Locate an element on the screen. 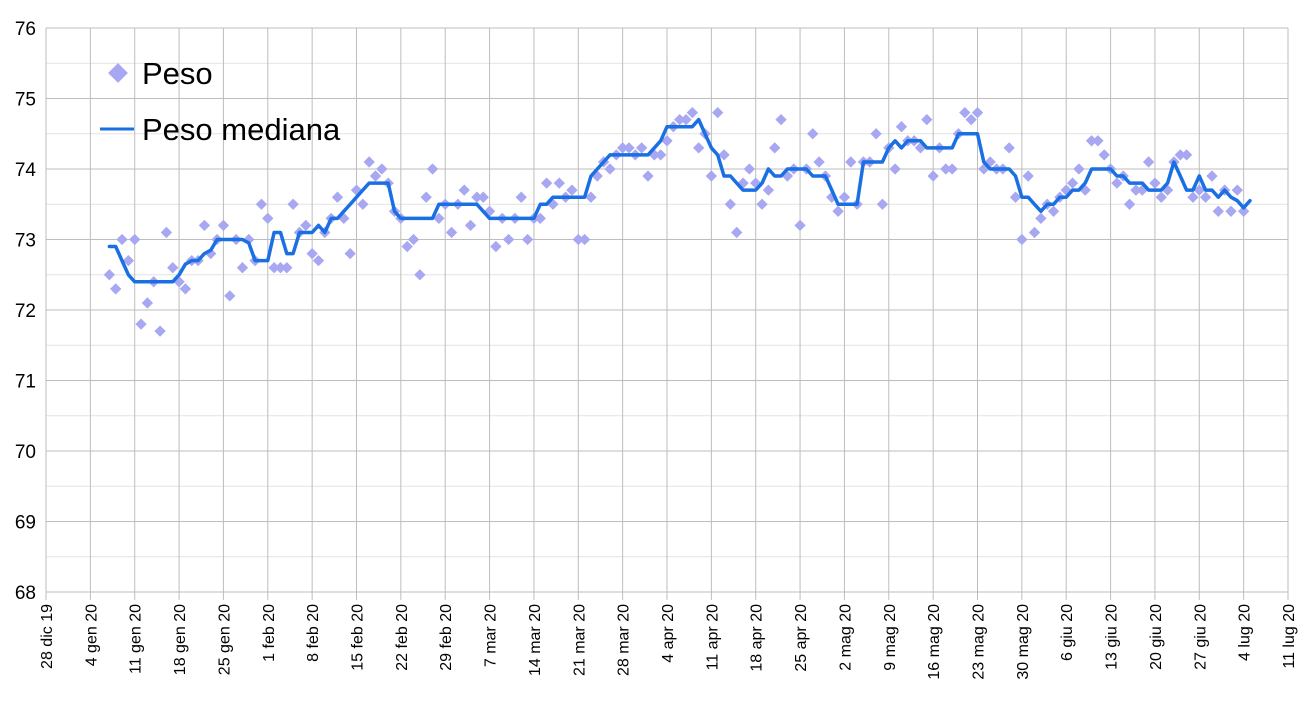 This screenshot has height=704, width=1312. x-tick-label: 27 giu 20 is located at coordinates (1200, 637).